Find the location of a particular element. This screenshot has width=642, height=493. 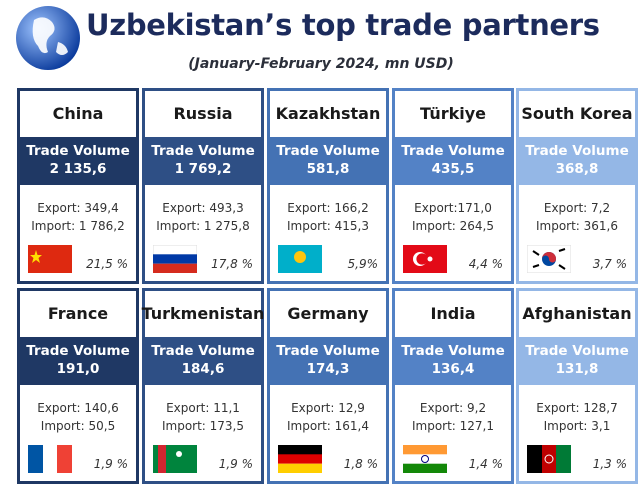

export-text: Export: 9,2 is located at coordinates (453, 408).